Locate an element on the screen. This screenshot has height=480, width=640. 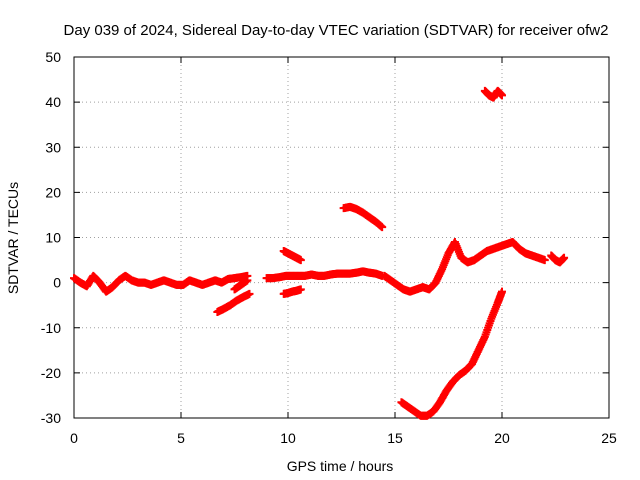
x-tick-label: 25 is located at coordinates (609, 438).